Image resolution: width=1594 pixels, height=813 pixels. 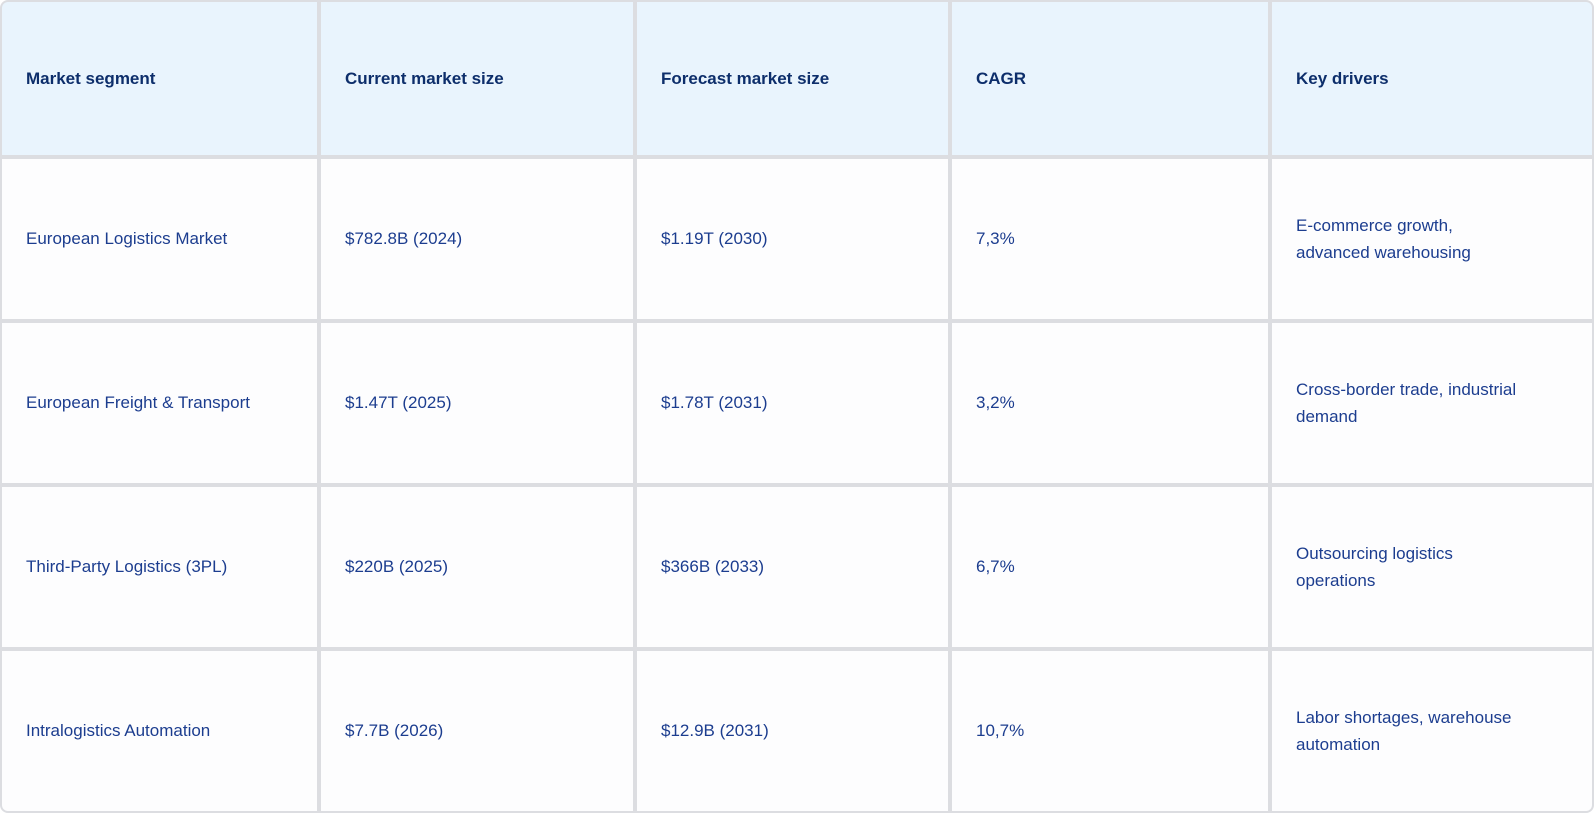 What do you see at coordinates (1406, 402) in the screenshot?
I see `key-drivers-value: Cross-border trade, industrial demand` at bounding box center [1406, 402].